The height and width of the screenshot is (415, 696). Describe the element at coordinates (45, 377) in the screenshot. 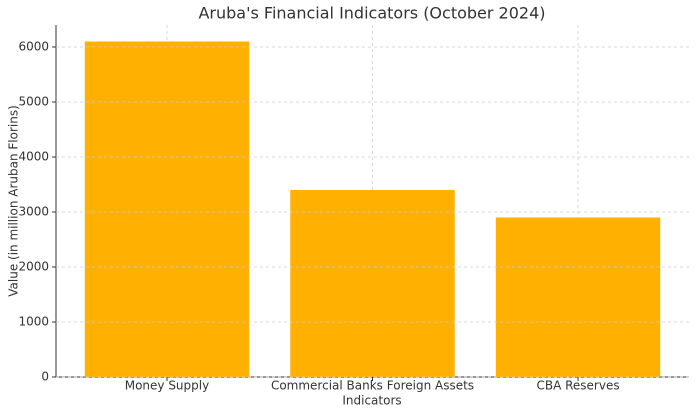

I see `y-tick-label: 0` at that location.